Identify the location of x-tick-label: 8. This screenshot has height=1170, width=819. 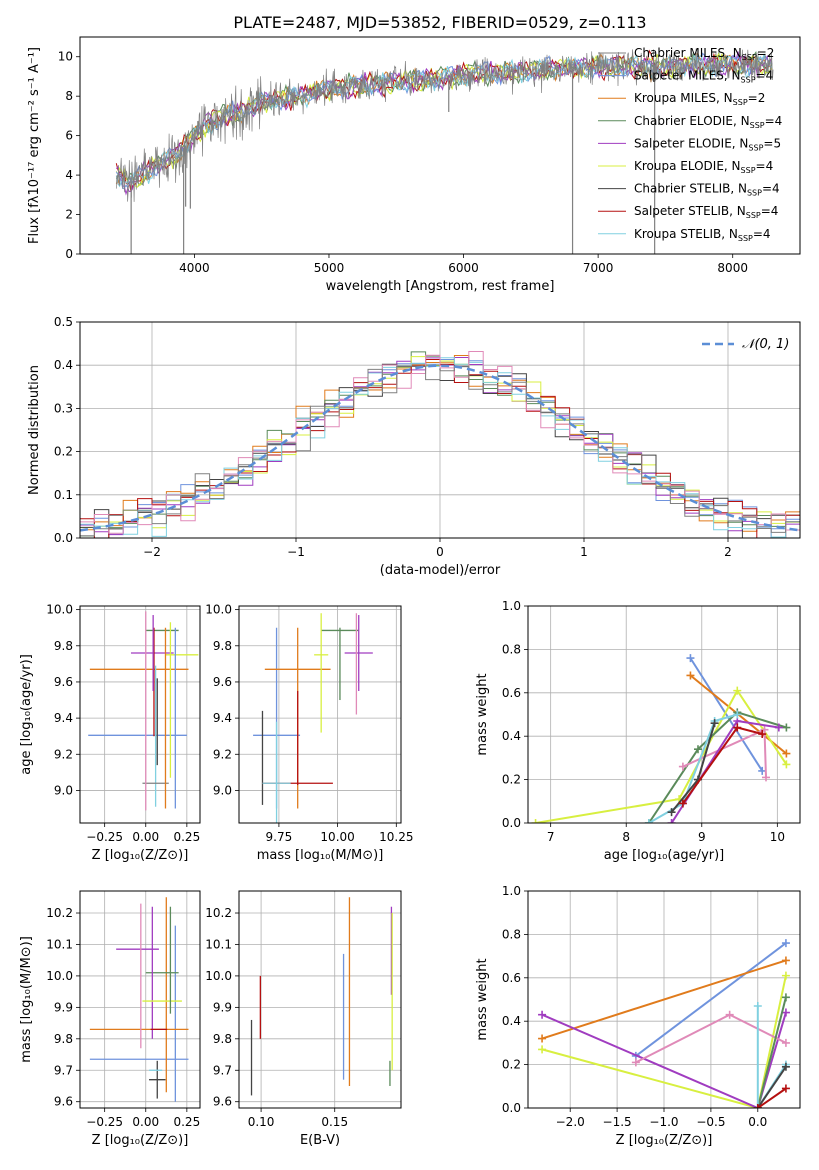
(626, 837).